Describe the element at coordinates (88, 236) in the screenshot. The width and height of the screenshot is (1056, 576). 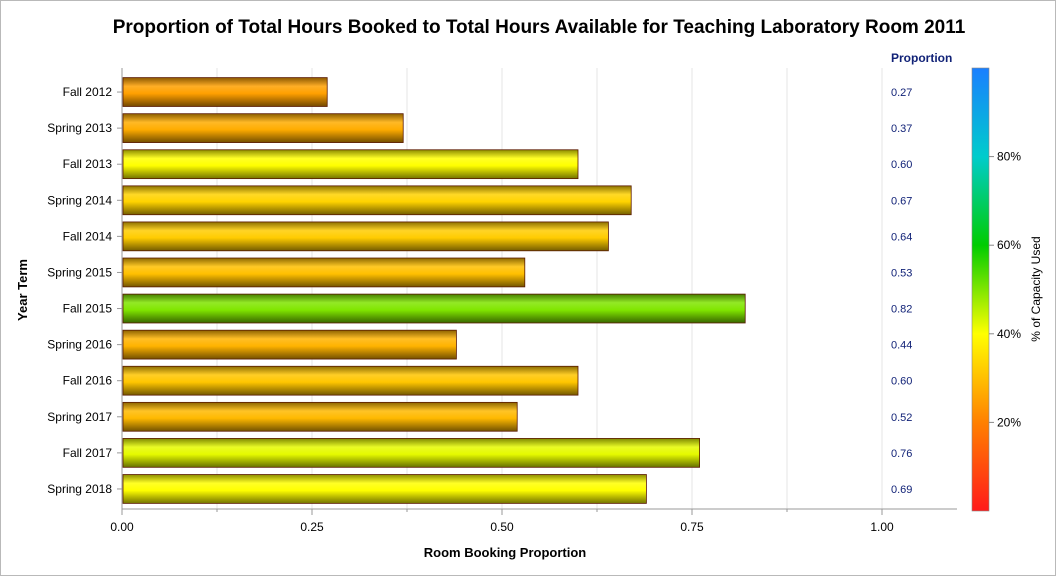
I see `category-label: Fall 2014` at that location.